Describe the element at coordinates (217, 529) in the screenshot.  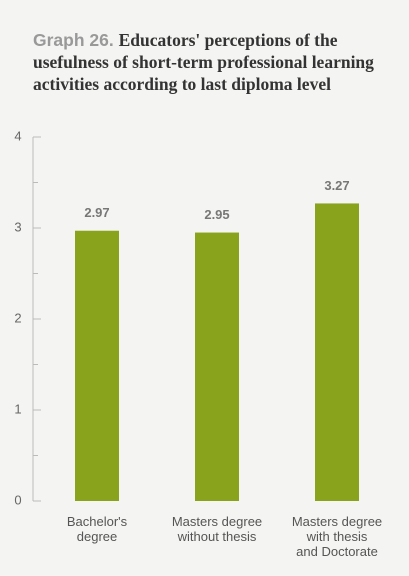
I see `x-tick-label: Masters degree without thesis` at that location.